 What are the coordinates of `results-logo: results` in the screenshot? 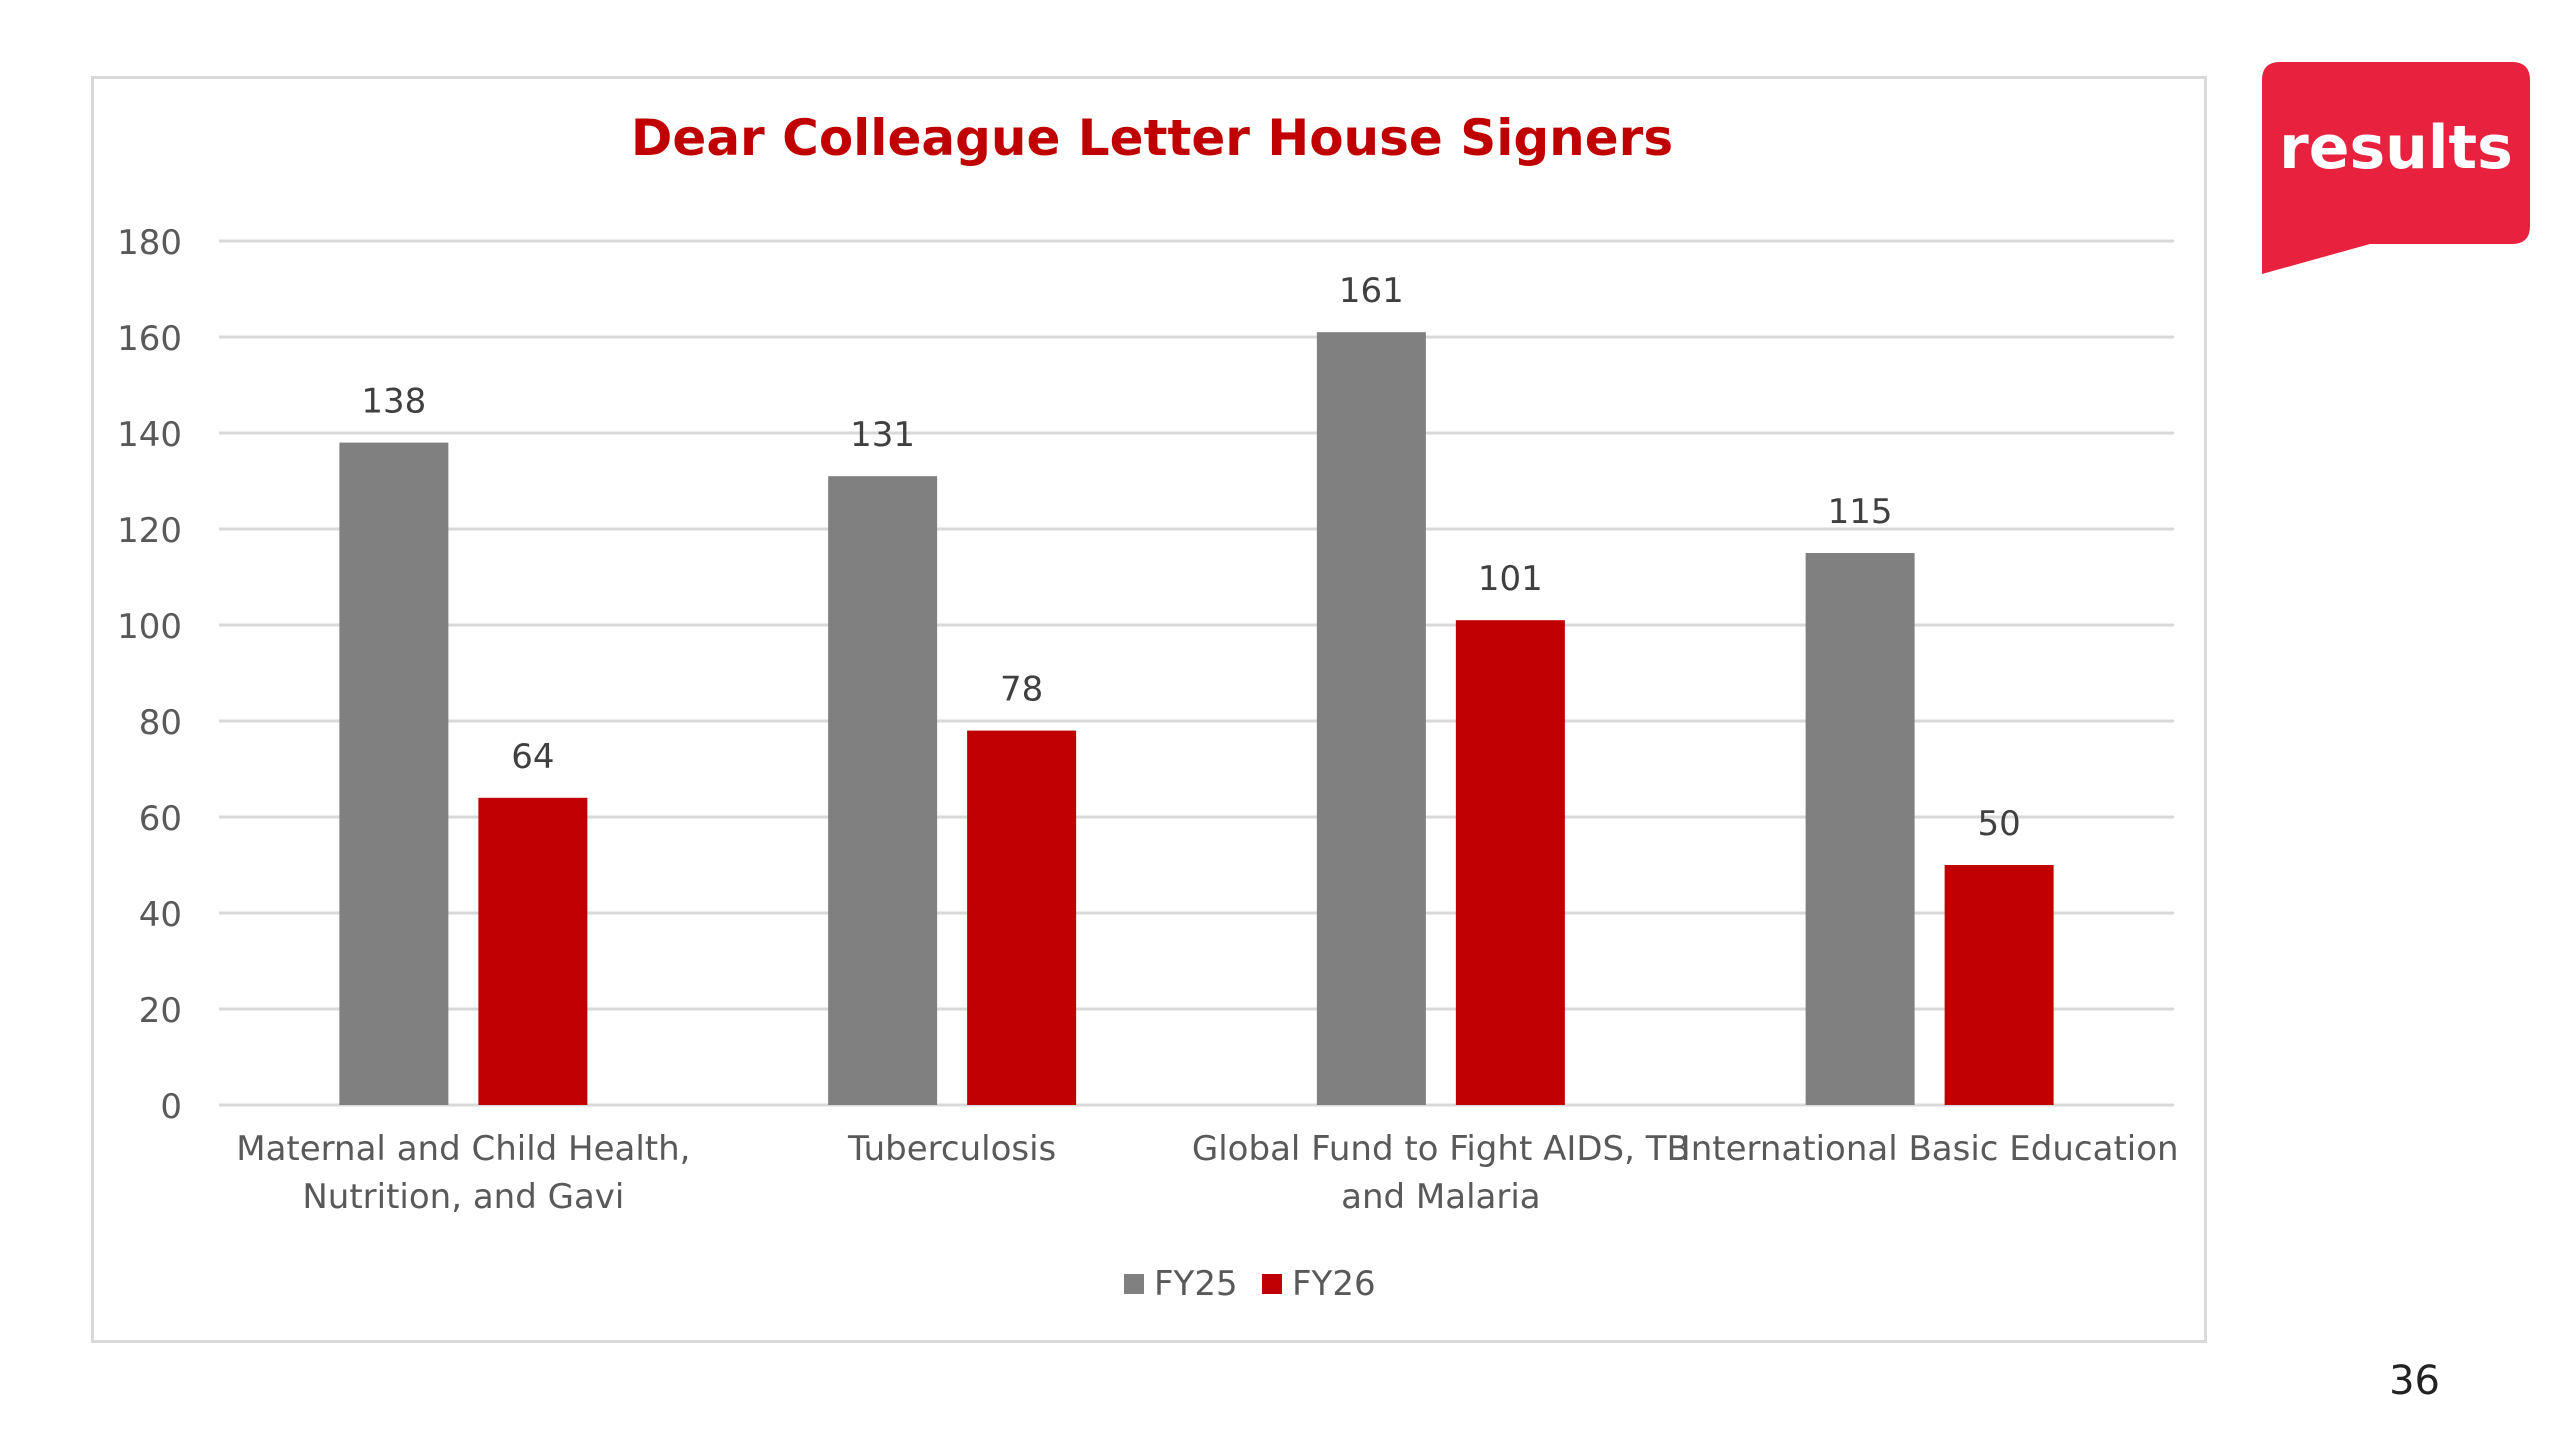 It's located at (2396, 168).